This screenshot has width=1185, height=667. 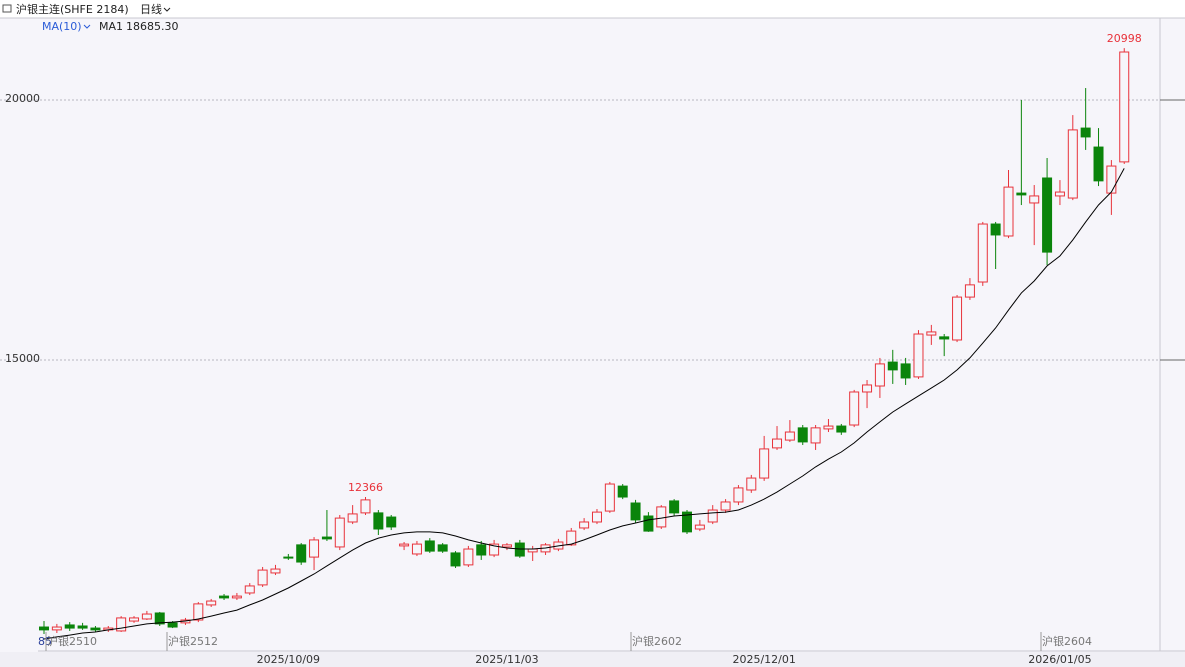 I want to click on indicator-select: MA(10), so click(x=62, y=26).